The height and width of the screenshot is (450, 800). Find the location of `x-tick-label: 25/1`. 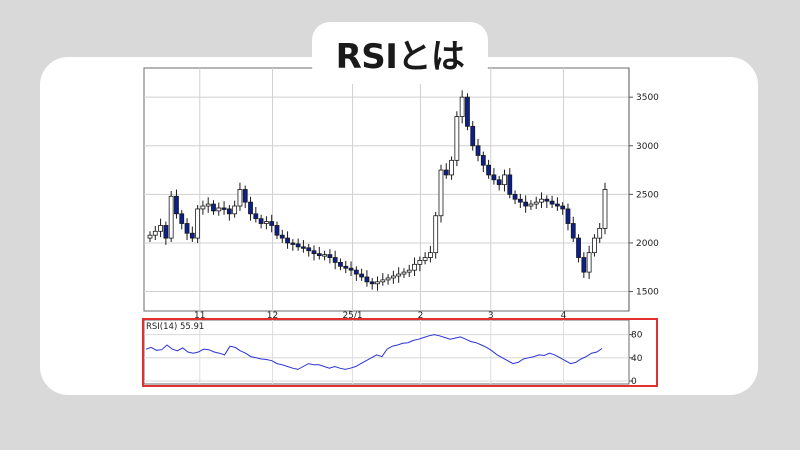

x-tick-label: 25/1 is located at coordinates (352, 316).